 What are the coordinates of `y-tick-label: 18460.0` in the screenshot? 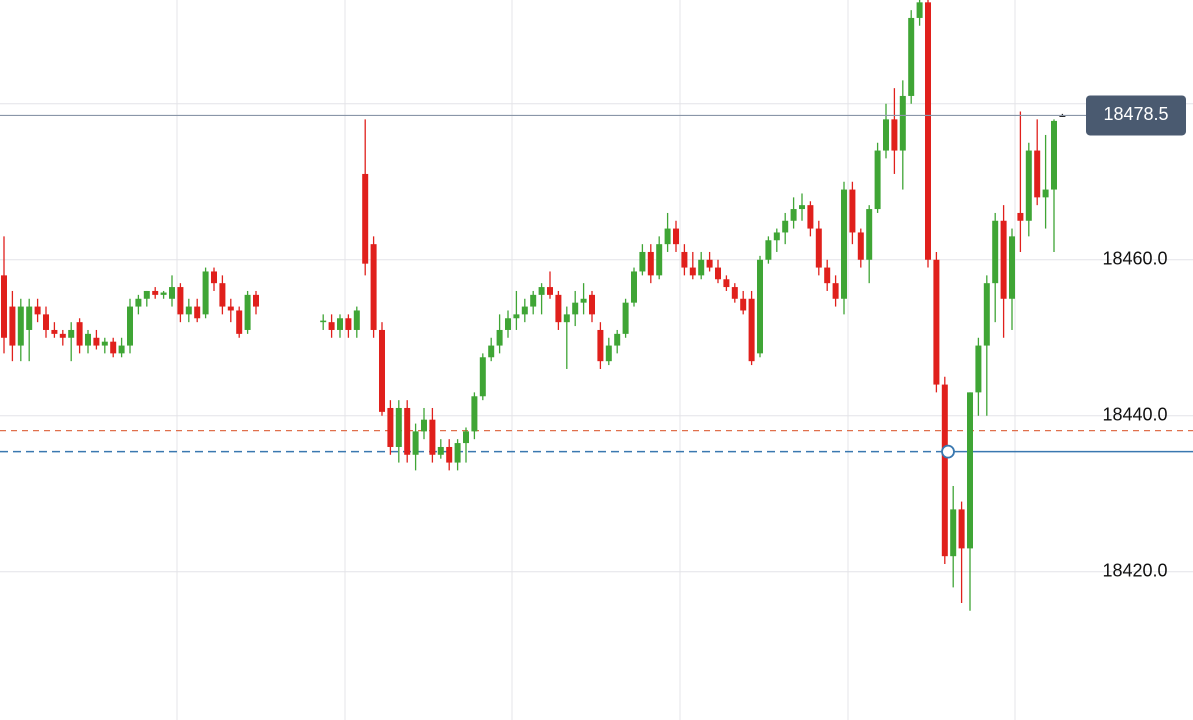 It's located at (1134, 259).